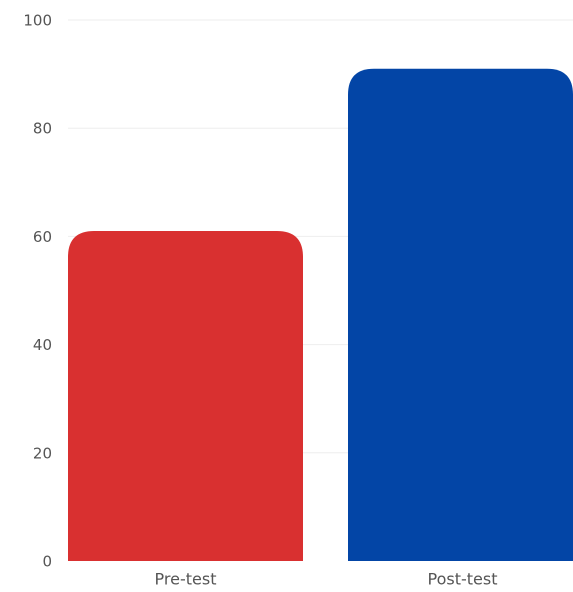 This screenshot has height=592, width=573. What do you see at coordinates (42, 345) in the screenshot?
I see `y-tick-label: 40` at bounding box center [42, 345].